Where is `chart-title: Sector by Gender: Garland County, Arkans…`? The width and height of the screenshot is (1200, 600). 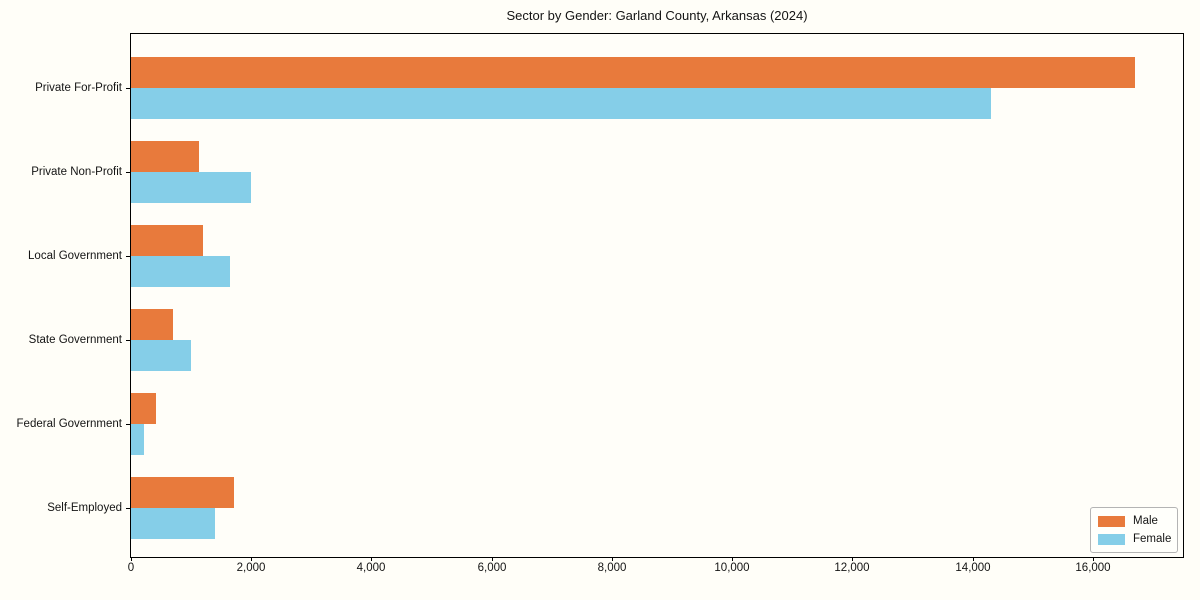
chart-title: Sector by Gender: Garland County, Arkans… is located at coordinates (657, 15).